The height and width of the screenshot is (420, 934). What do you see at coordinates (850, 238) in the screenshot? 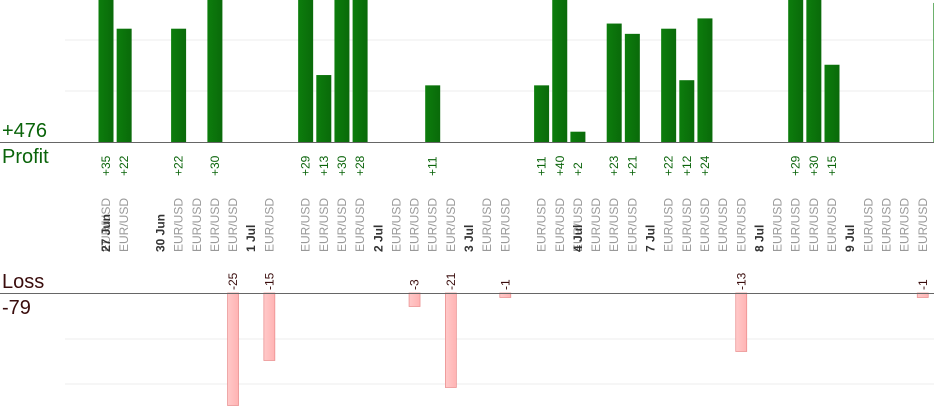
I see `date-label: 9 Jul` at bounding box center [850, 238].